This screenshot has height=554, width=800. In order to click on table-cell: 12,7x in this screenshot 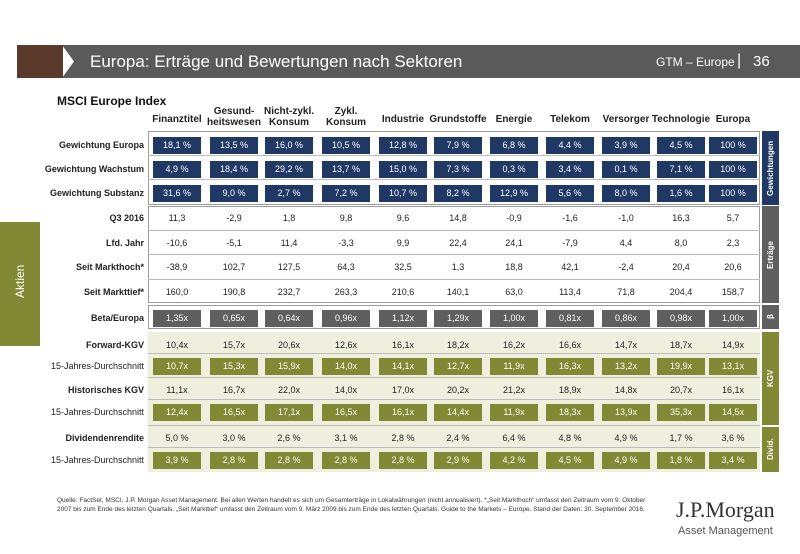, I will do `click(458, 366)`.